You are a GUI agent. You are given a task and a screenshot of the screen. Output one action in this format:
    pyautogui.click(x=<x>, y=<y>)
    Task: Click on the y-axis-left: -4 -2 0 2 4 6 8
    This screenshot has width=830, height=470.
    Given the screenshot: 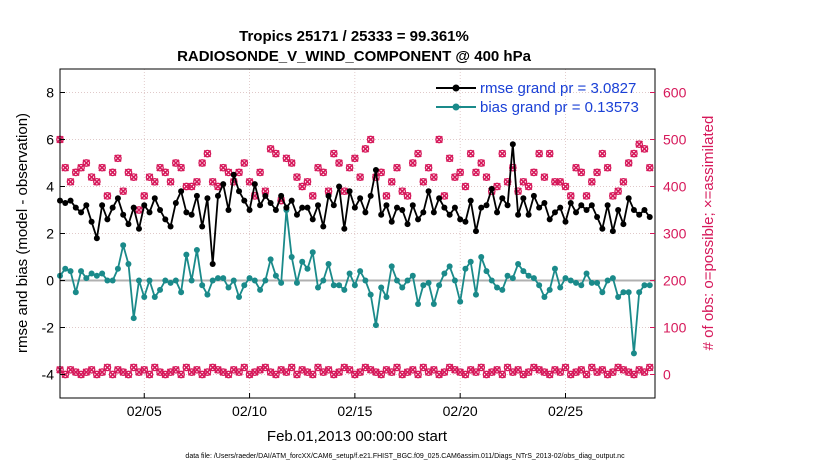 What is the action you would take?
    pyautogui.click(x=53, y=234)
    